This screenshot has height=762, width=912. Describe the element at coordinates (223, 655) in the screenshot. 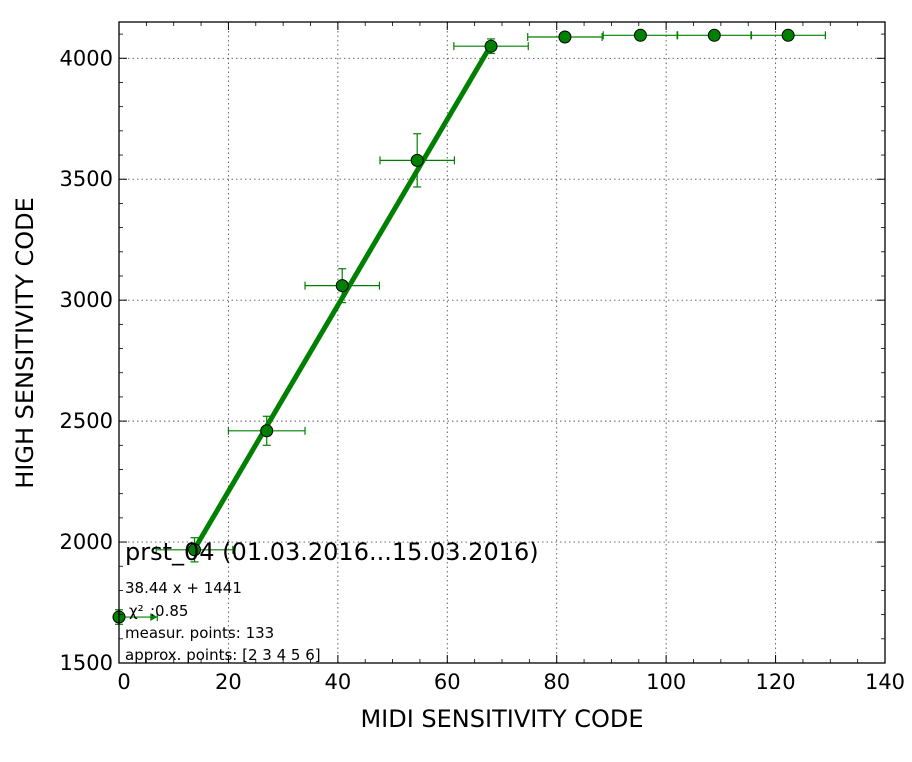

I see `annotation-approx-points: approx. points: [2 3 4 5 6]` at that location.